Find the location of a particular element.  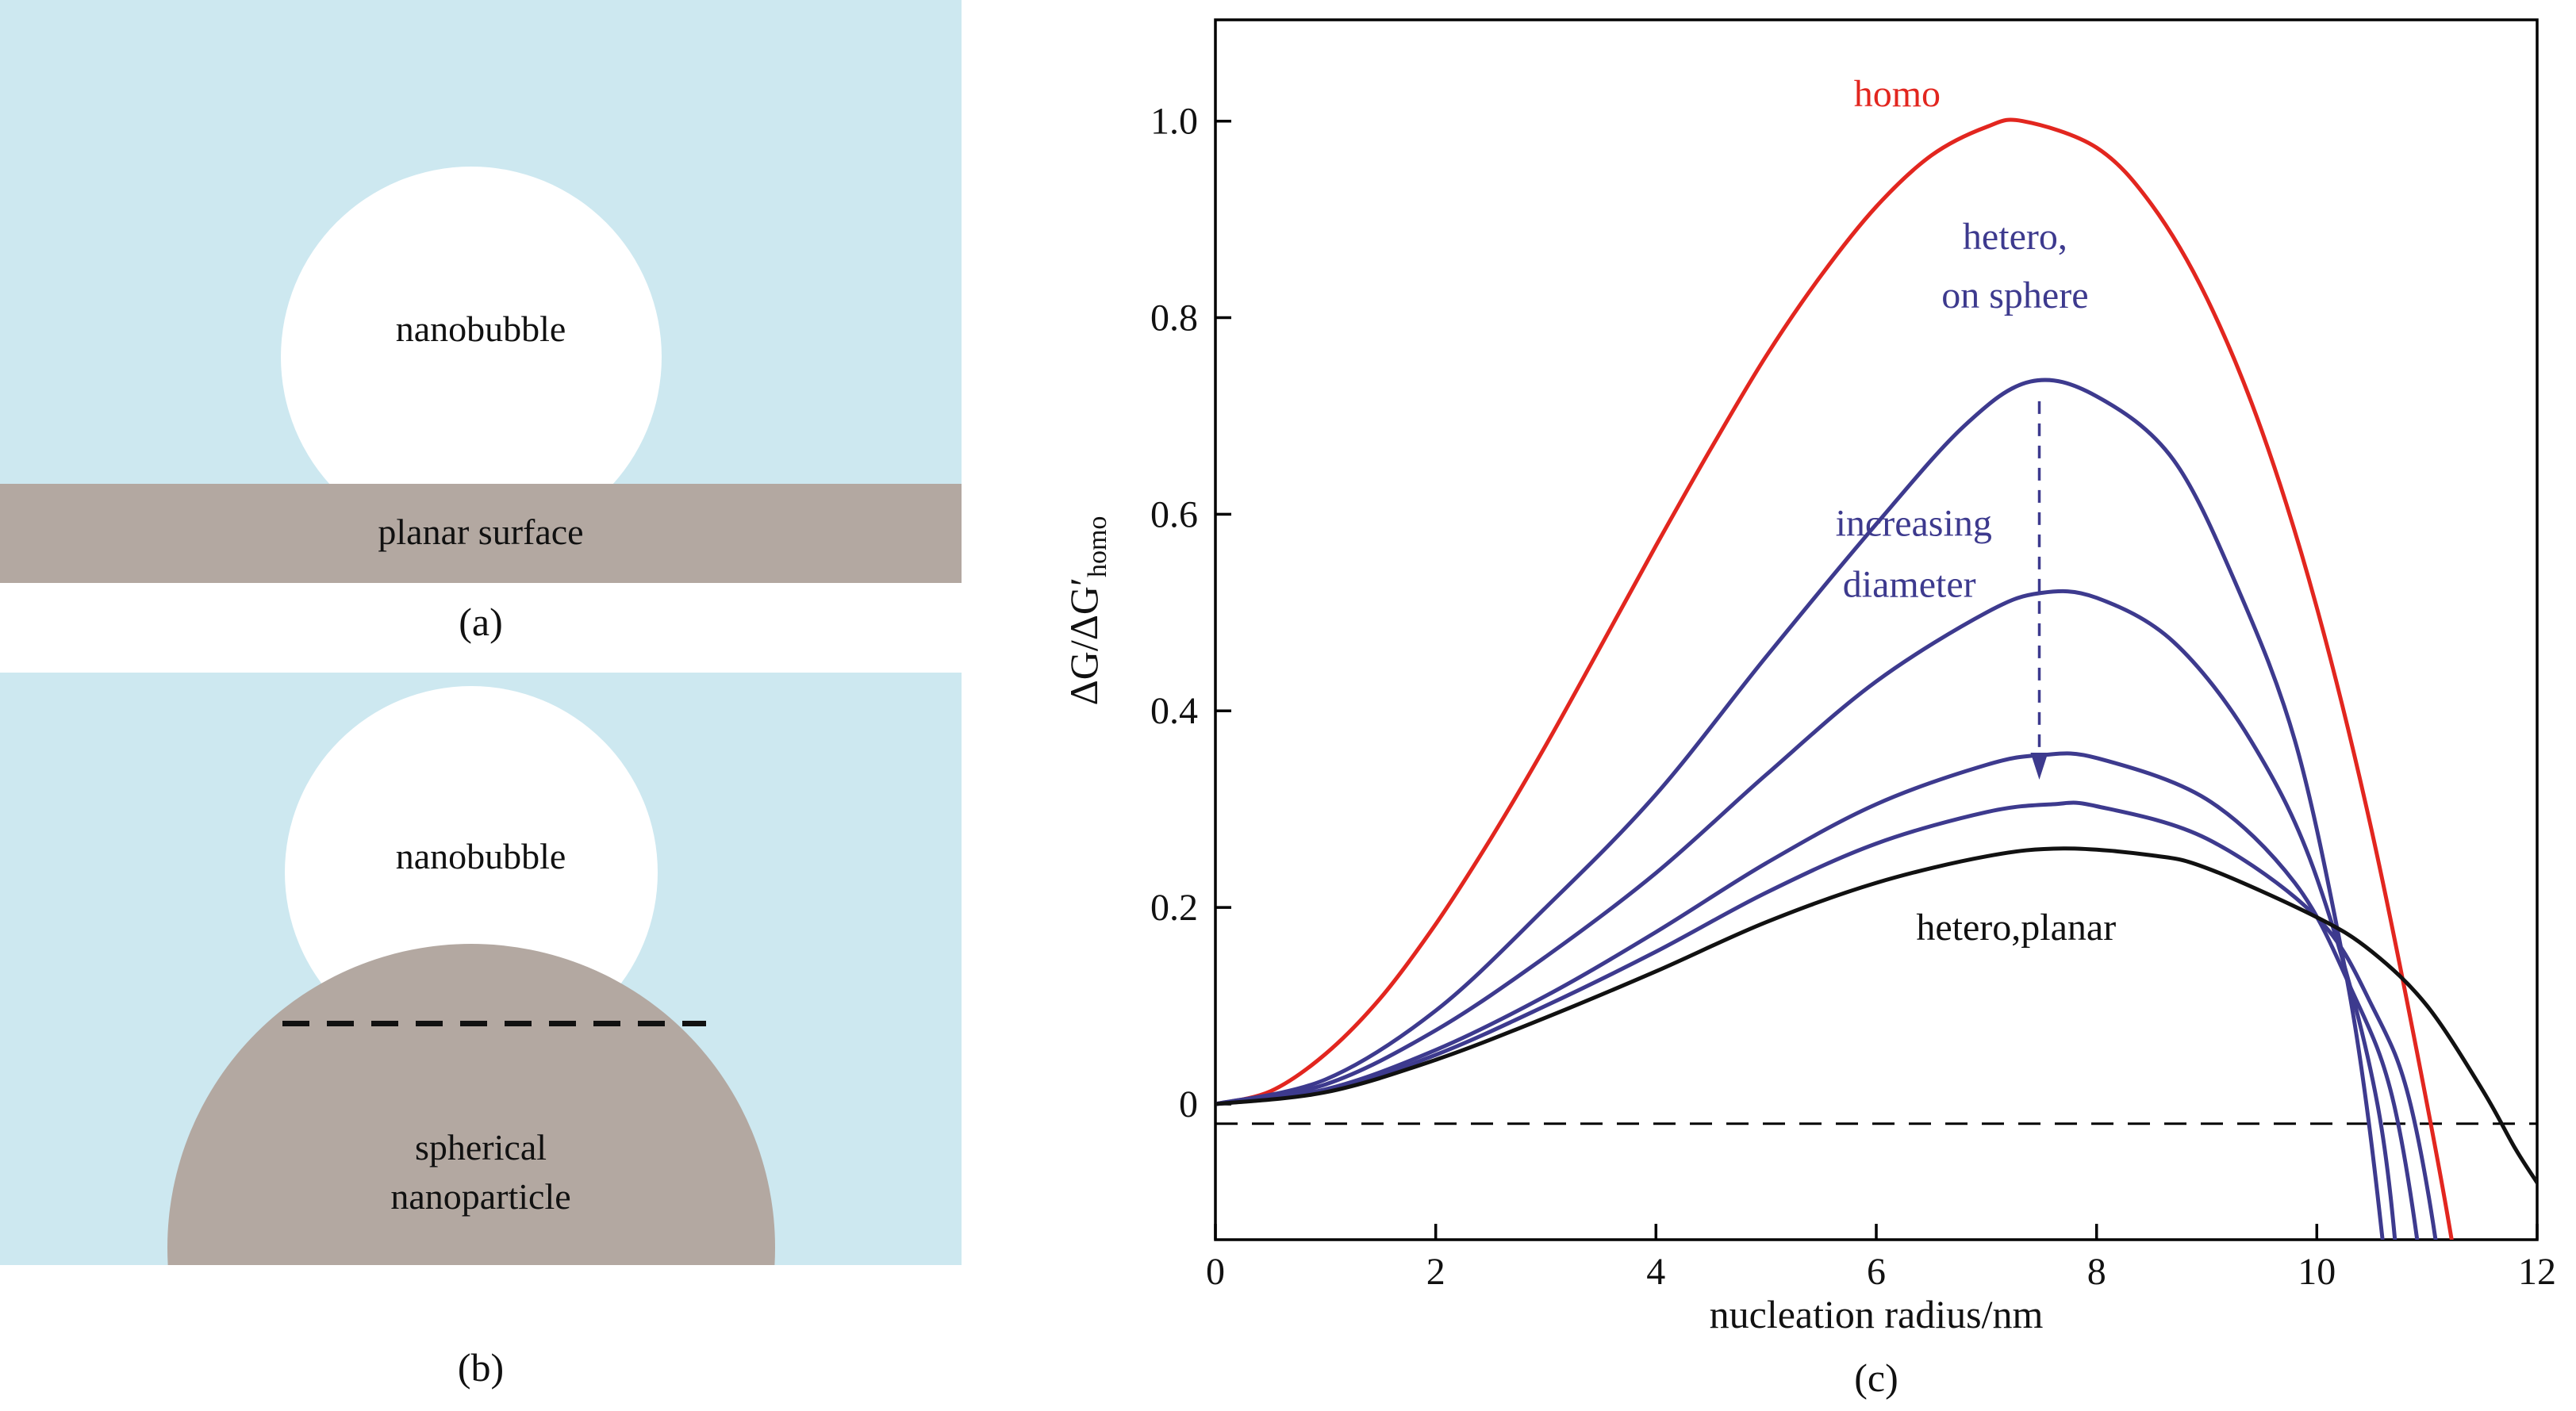

annotation: hetero,planar is located at coordinates (2016, 928).